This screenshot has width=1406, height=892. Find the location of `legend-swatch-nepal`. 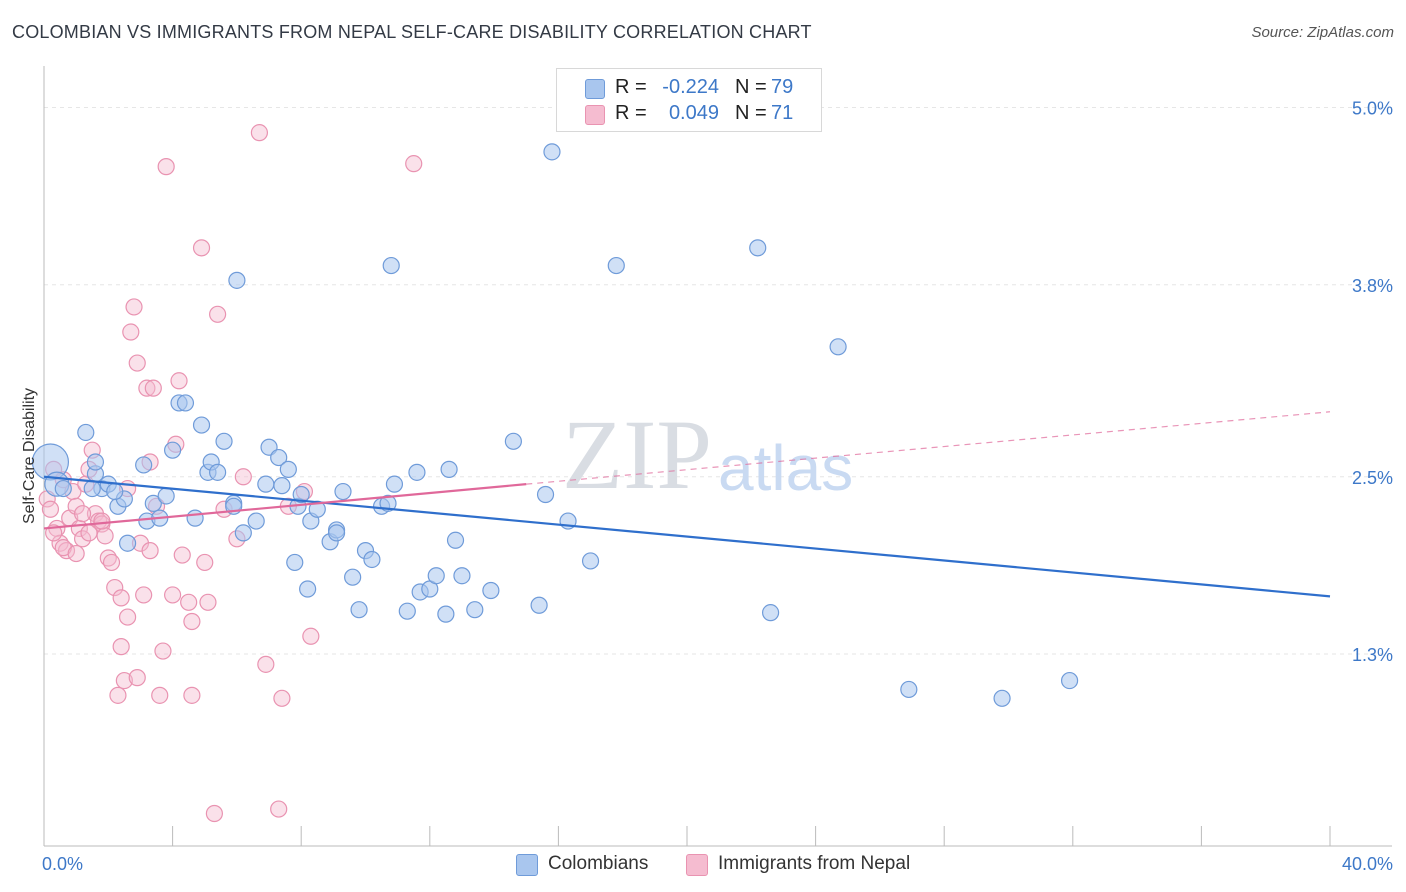

legend-swatch-nepal is located at coordinates (697, 865).